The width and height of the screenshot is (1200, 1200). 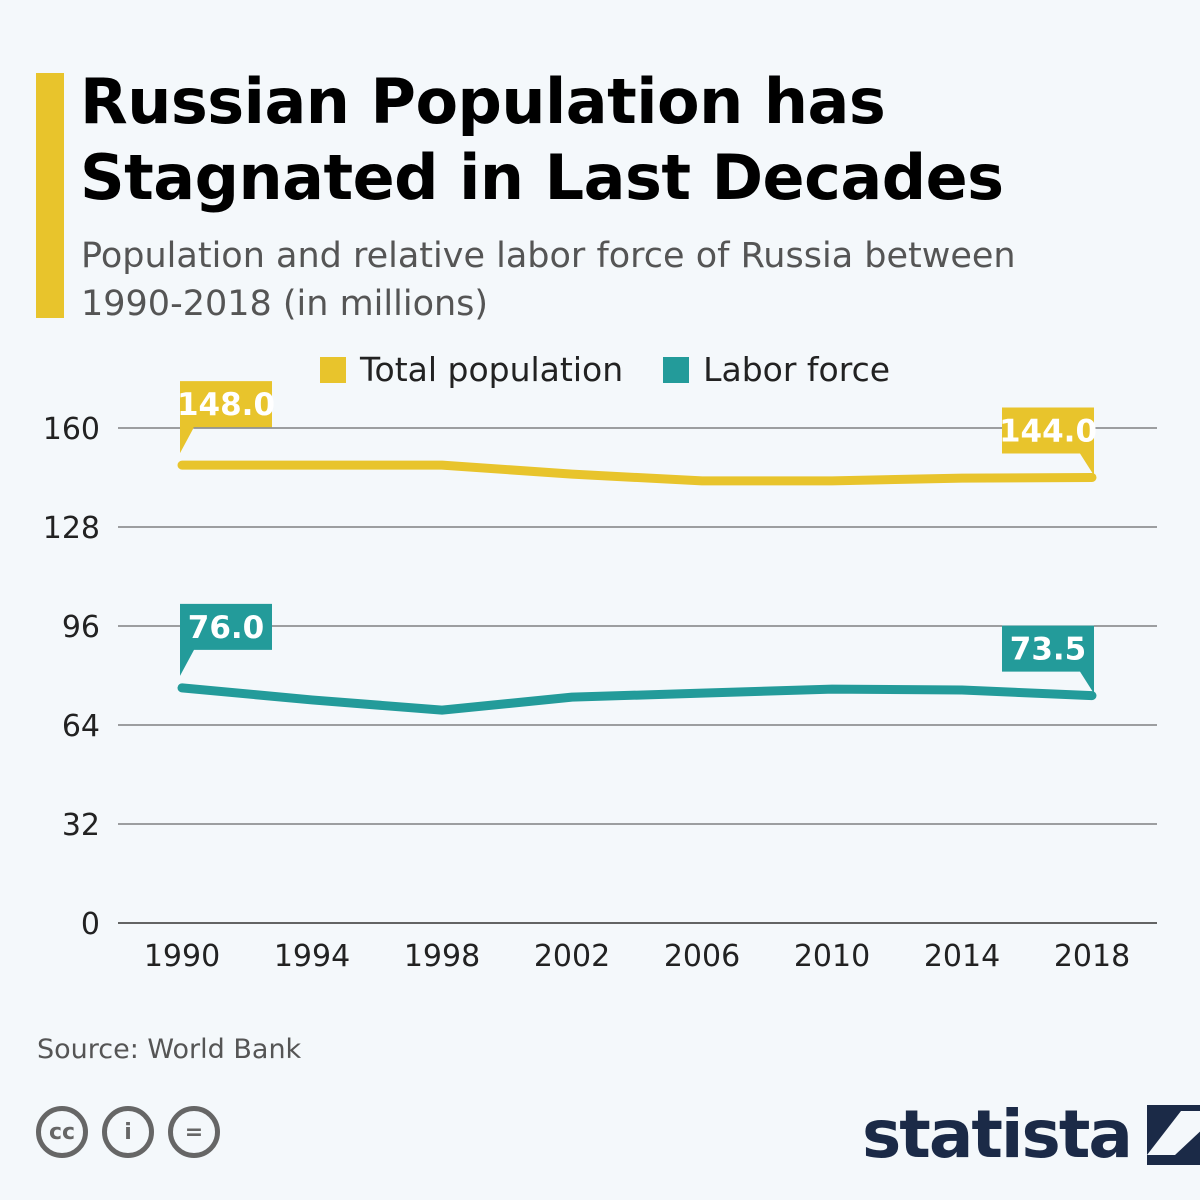 What do you see at coordinates (62, 1132) in the screenshot?
I see `cc-icon: cc` at bounding box center [62, 1132].